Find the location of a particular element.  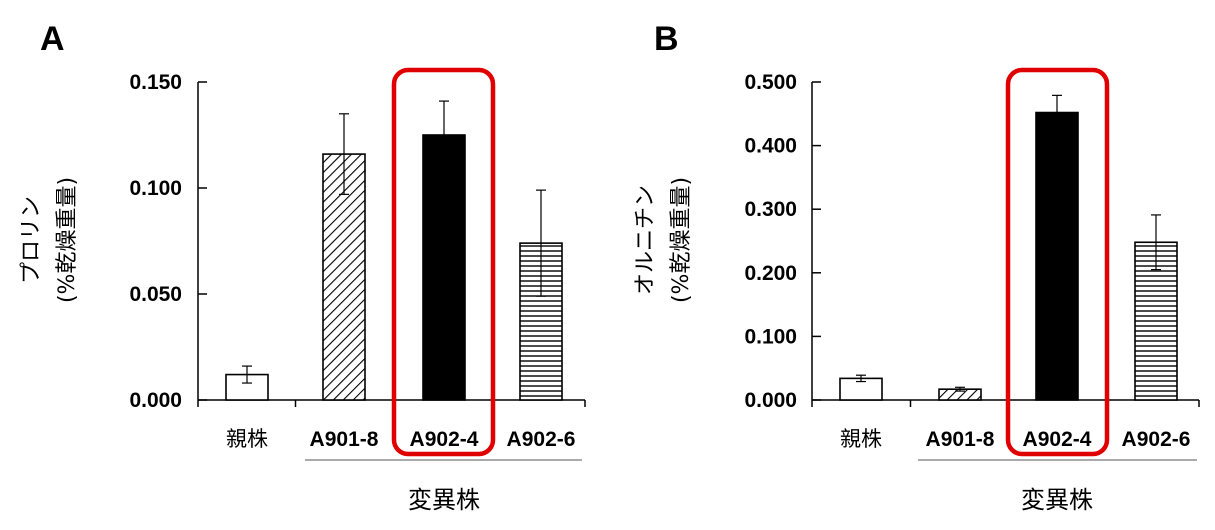

y-tick-label: 0.050 is located at coordinates (155, 294).